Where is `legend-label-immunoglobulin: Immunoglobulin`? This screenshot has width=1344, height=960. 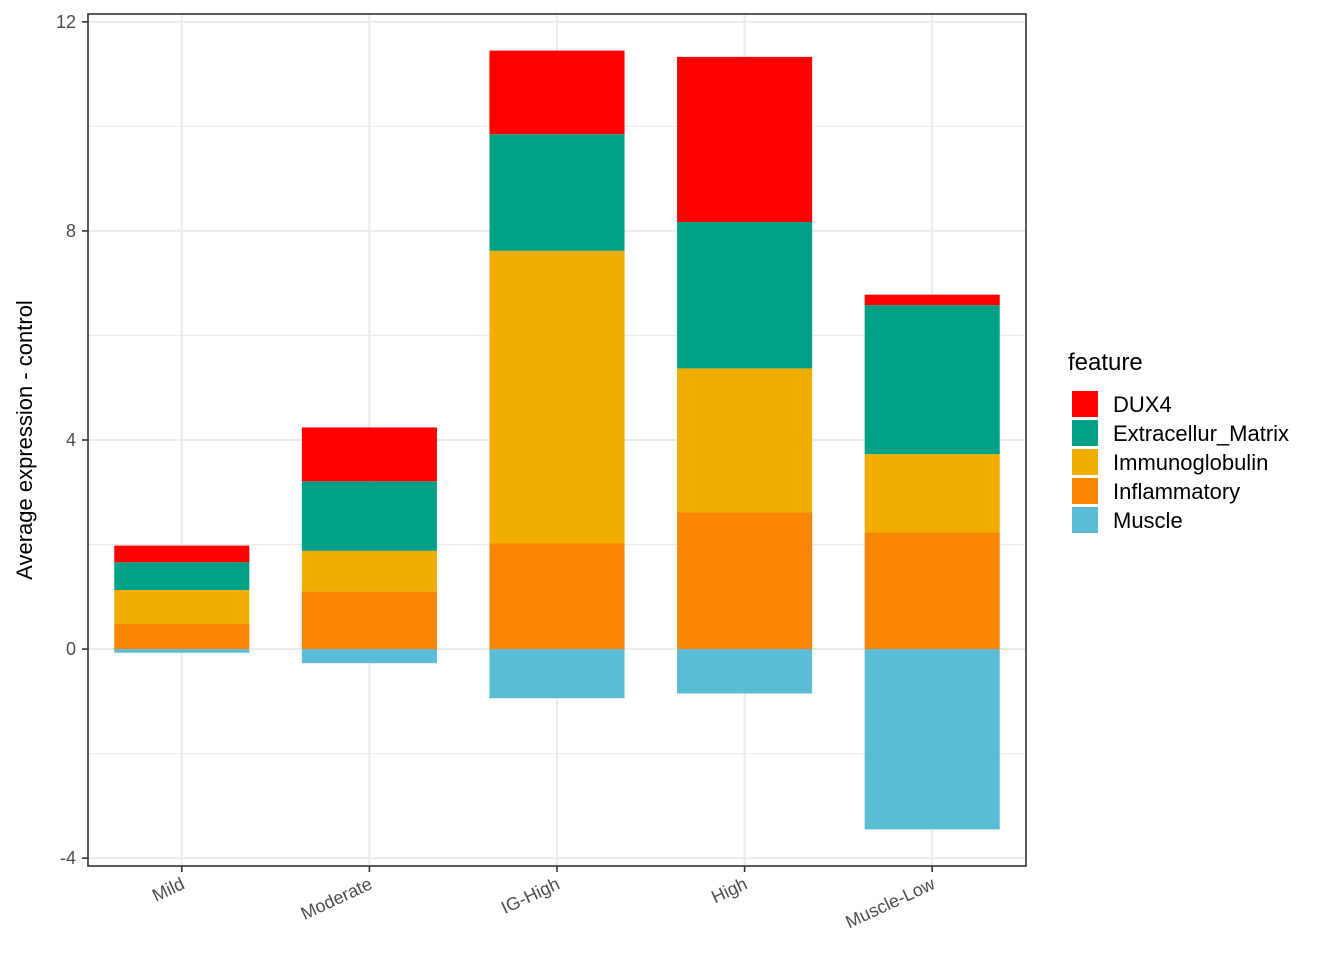 legend-label-immunoglobulin: Immunoglobulin is located at coordinates (1190, 462).